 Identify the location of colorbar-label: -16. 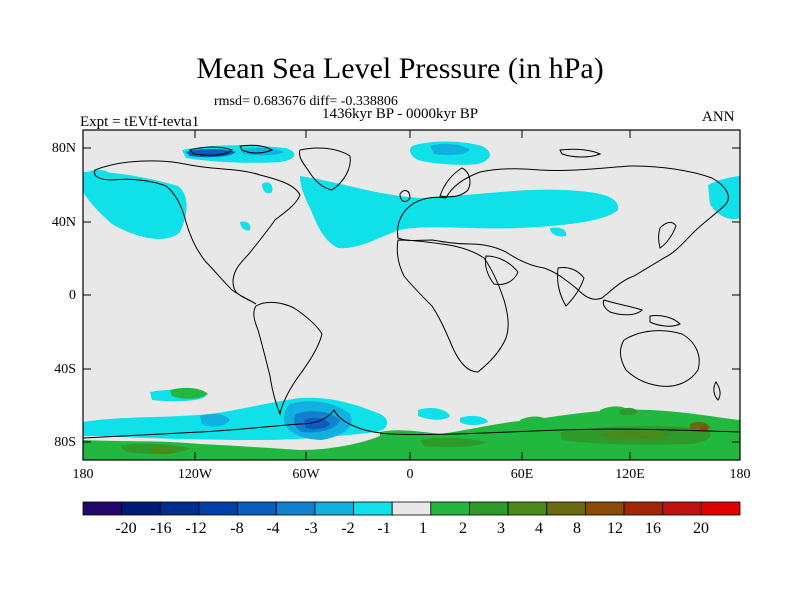
(161, 528).